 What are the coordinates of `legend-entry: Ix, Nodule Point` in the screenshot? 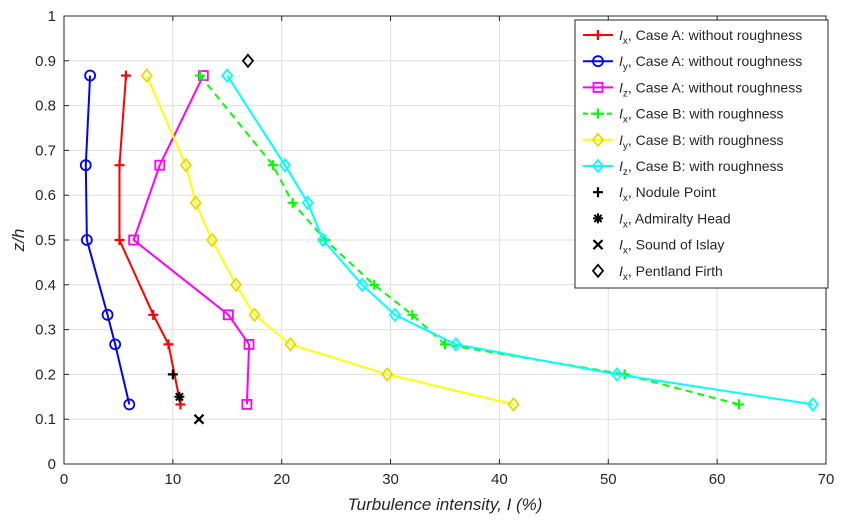 It's located at (654, 194).